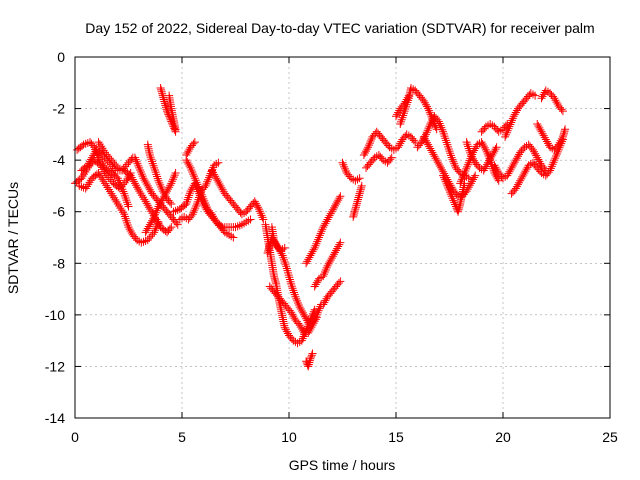 The image size is (640, 480). I want to click on x-tick-label: 25, so click(610, 437).